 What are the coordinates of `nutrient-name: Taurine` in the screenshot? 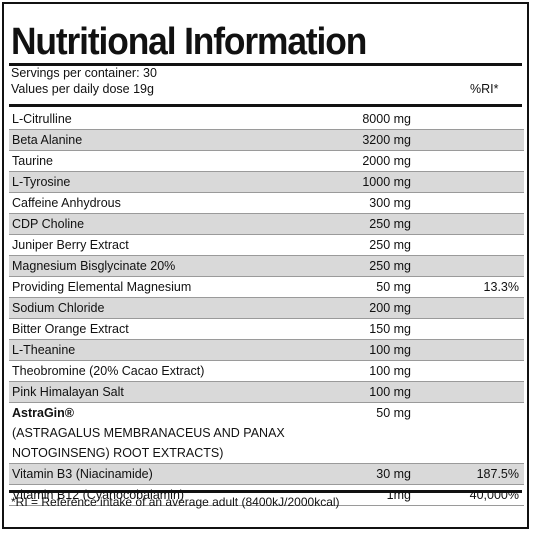 It's located at (32, 161).